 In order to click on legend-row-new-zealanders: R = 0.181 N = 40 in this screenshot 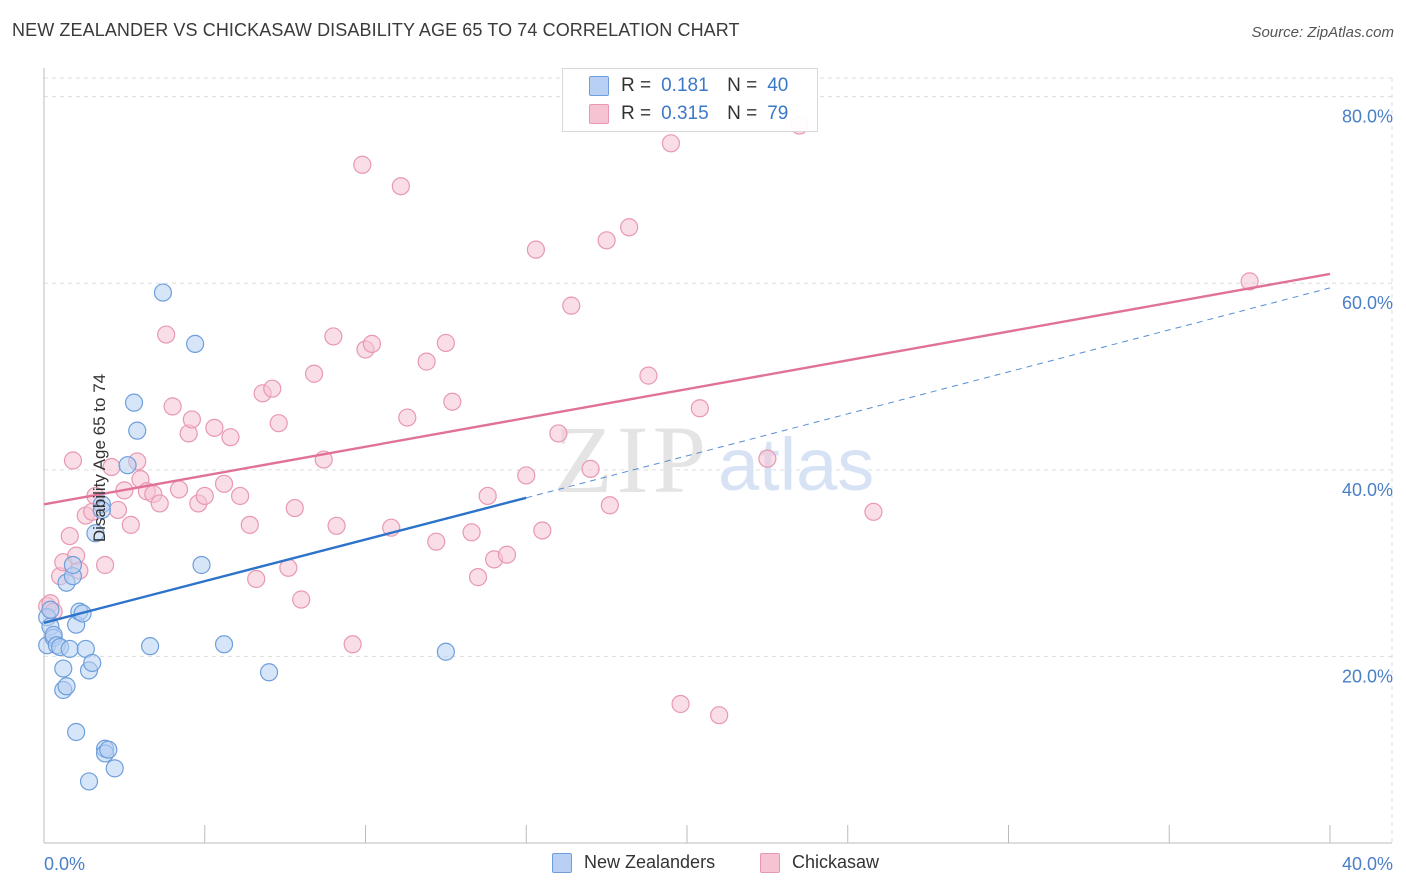, I will do `click(688, 86)`.